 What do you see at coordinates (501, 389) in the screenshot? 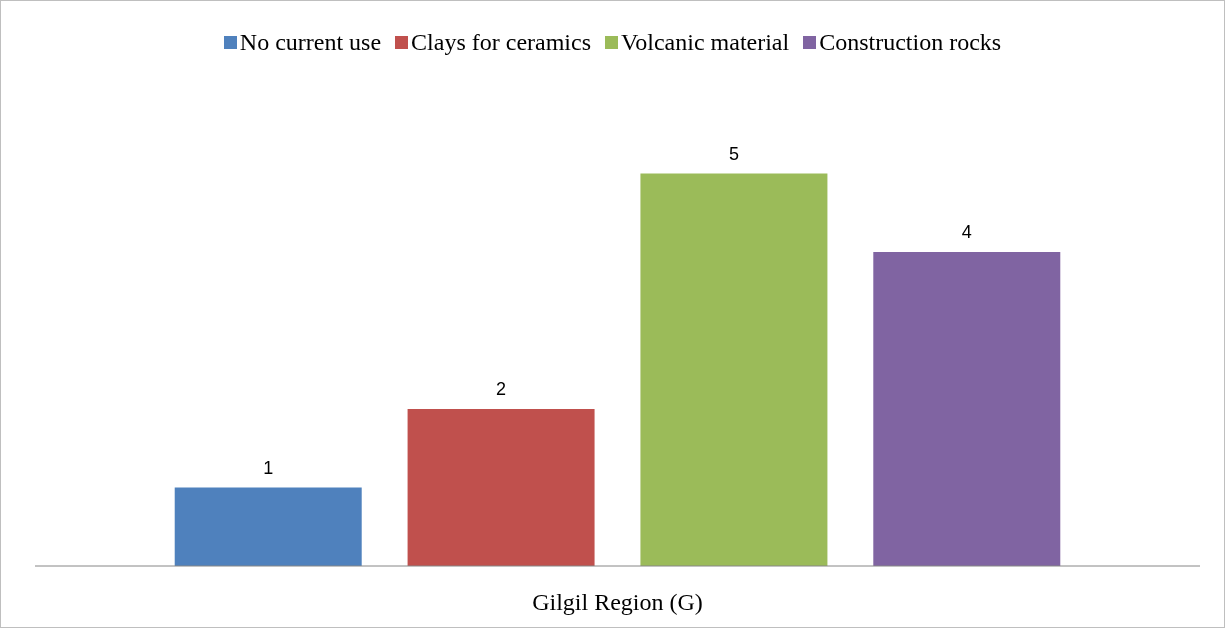
I see `data-label: 2` at bounding box center [501, 389].